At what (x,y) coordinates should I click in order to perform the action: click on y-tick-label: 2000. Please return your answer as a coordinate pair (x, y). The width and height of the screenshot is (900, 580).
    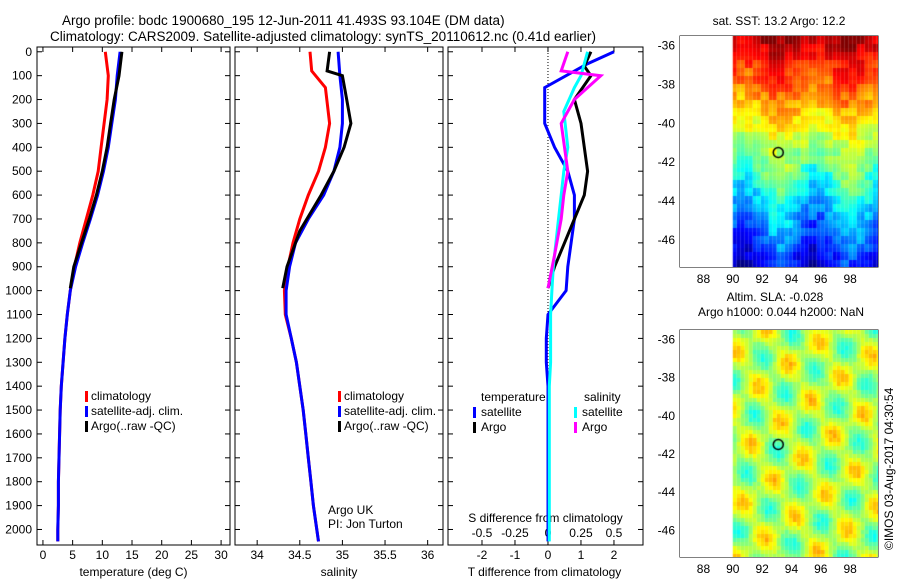
    Looking at the image, I should click on (18, 529).